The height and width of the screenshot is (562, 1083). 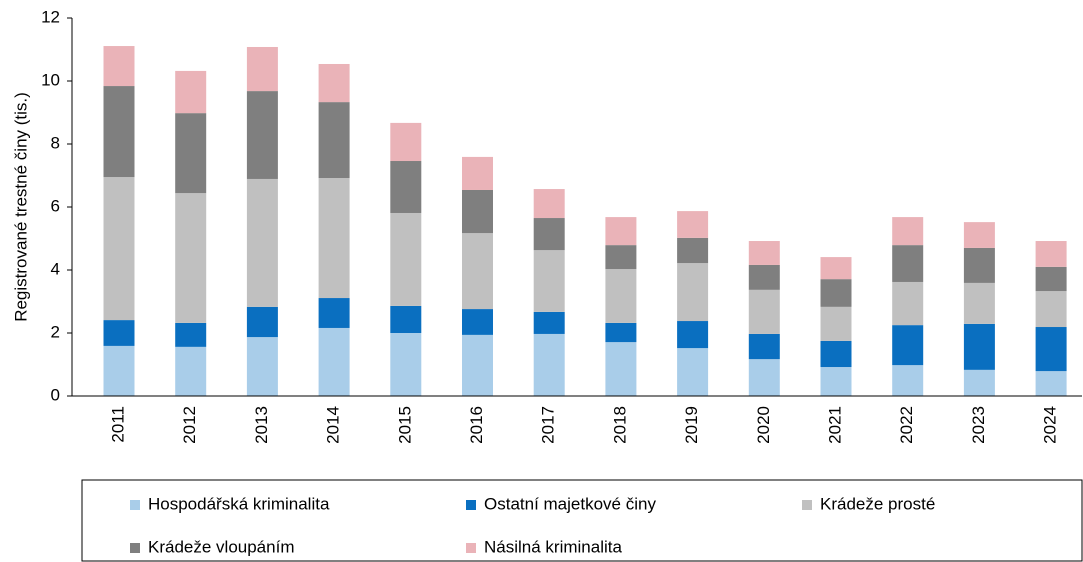 I want to click on x-tick-label: 2020, so click(x=763, y=425).